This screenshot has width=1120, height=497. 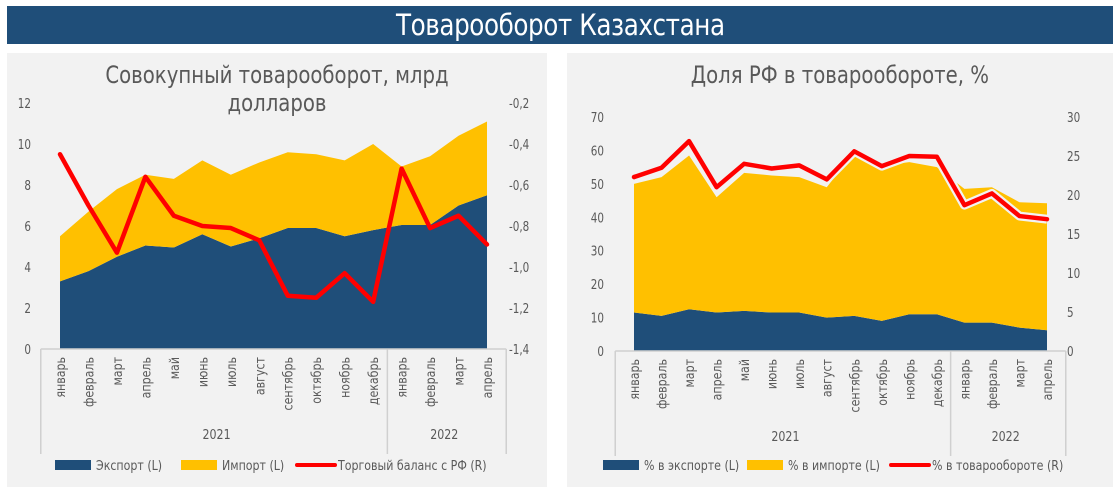 I want to click on legend-label: Импорт (L), so click(x=253, y=465).